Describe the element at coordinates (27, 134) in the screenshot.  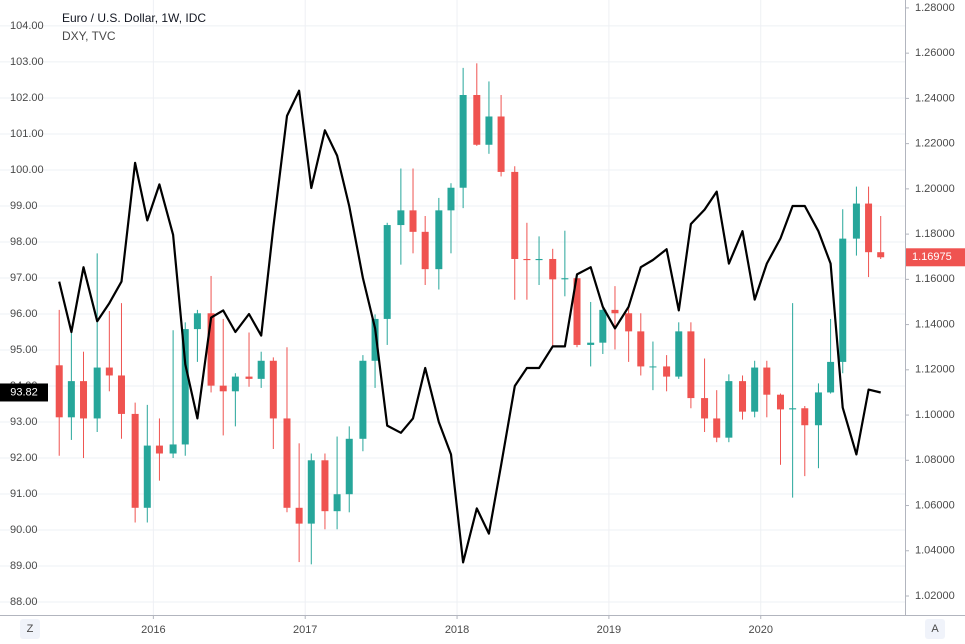
I see `y-tick-label: 101.00` at that location.